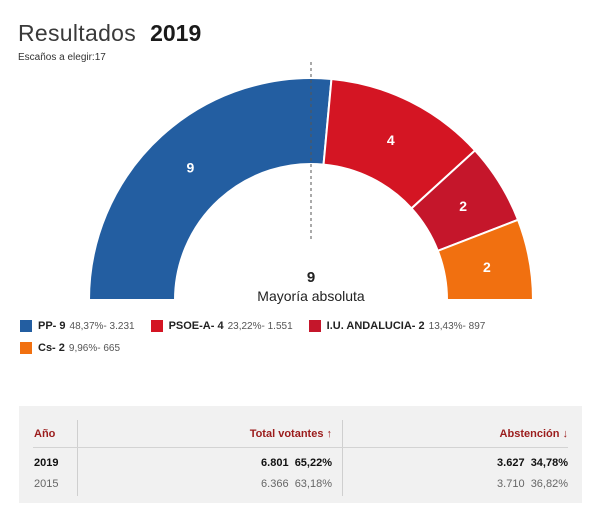  Describe the element at coordinates (463, 206) in the screenshot. I see `seat-label-iu: 2` at that location.